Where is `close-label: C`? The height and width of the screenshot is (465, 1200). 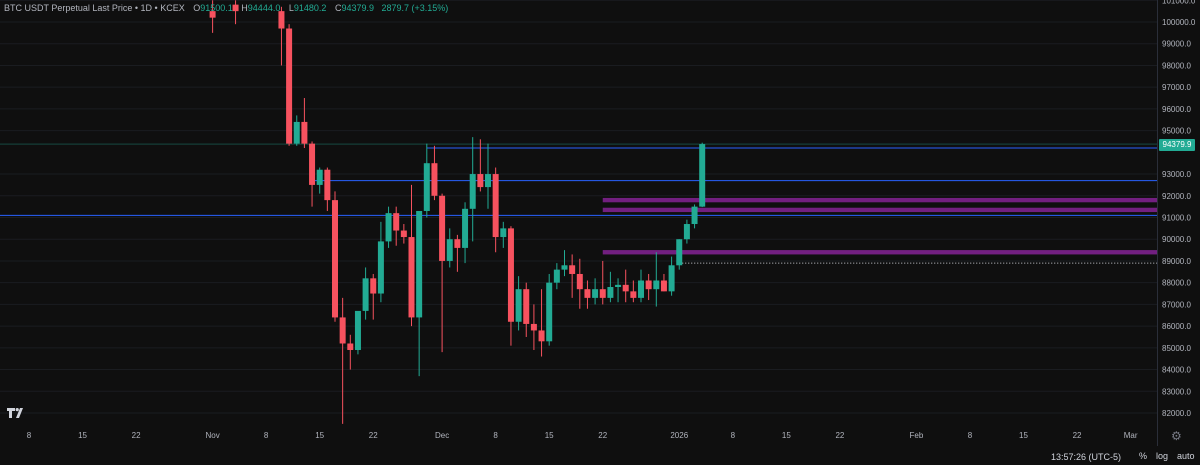
close-label: C is located at coordinates (338, 8).